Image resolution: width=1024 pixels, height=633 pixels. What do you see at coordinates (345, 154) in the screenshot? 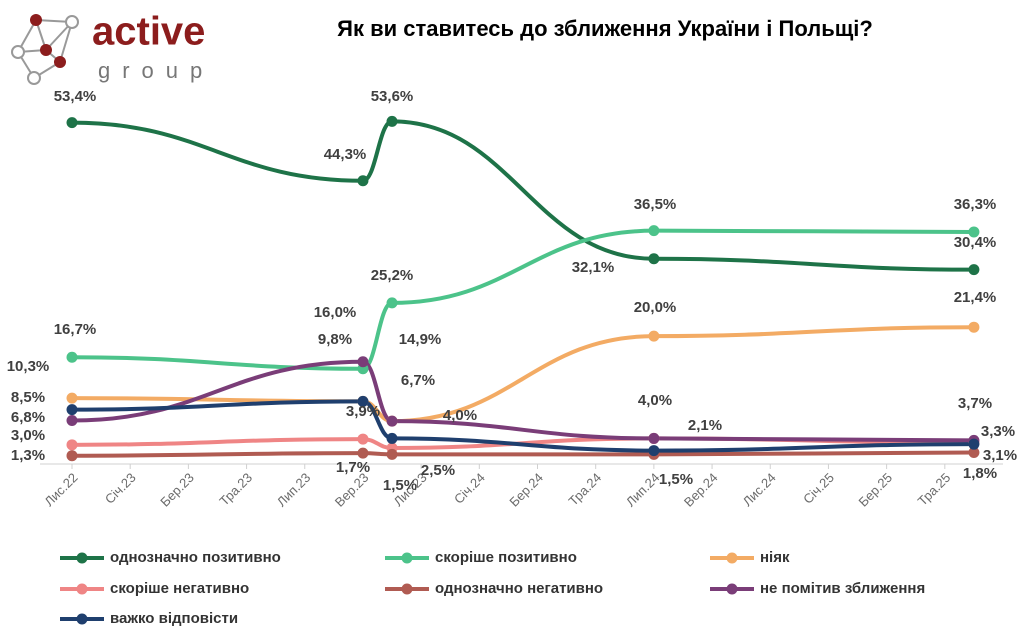
I see `data-label: 44,3%` at bounding box center [345, 154].